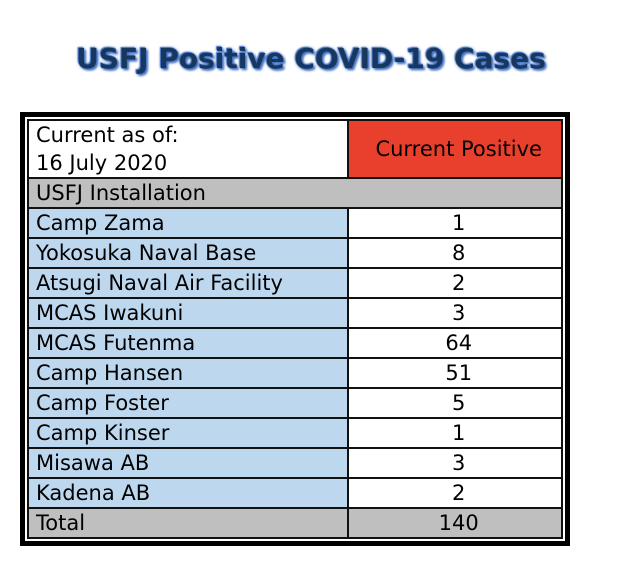 This screenshot has height=586, width=622. Describe the element at coordinates (188, 433) in the screenshot. I see `installation-cell: Camp Kinser` at that location.